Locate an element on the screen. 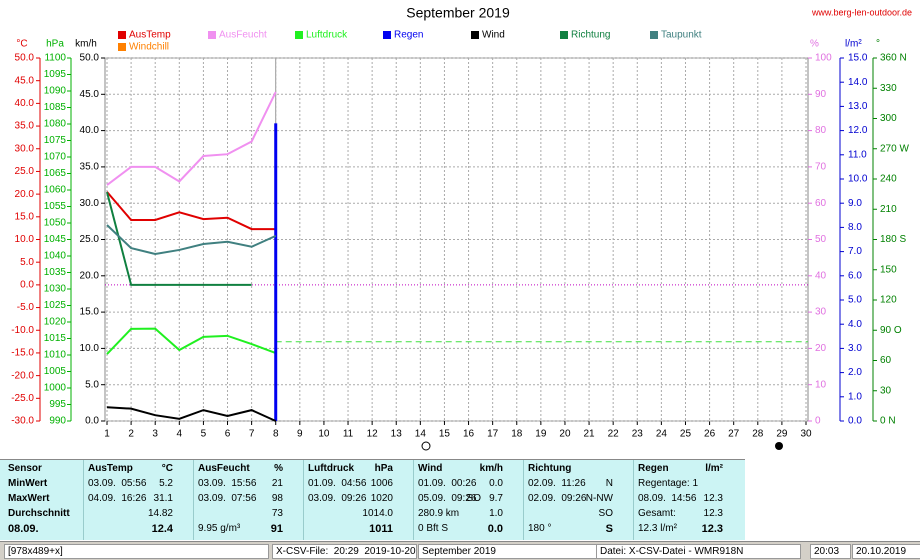  y-tick-label: 1.0 is located at coordinates (855, 396).